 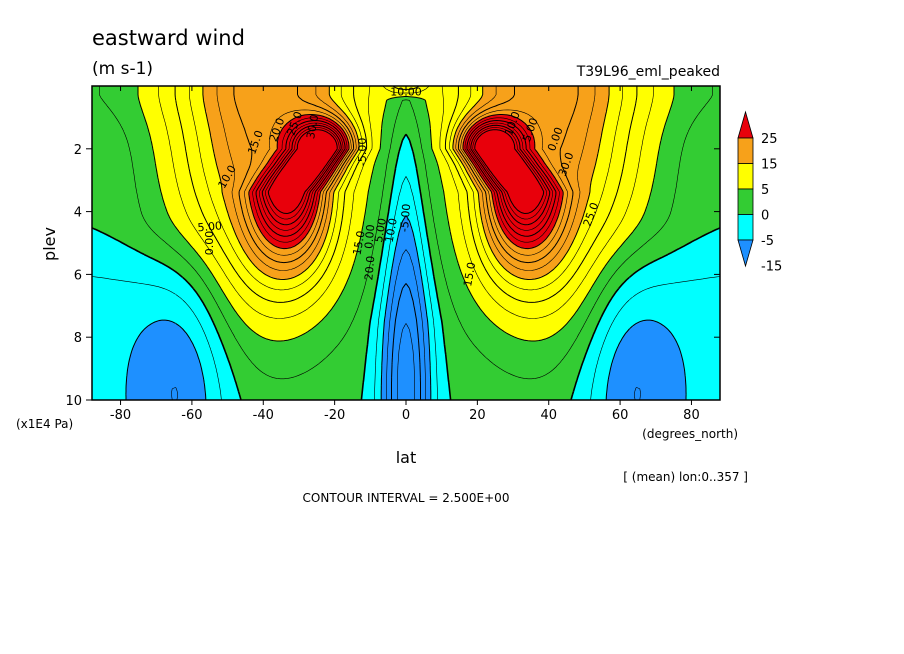 What do you see at coordinates (648, 72) in the screenshot?
I see `run-label: T39L96_eml_peaked` at bounding box center [648, 72].